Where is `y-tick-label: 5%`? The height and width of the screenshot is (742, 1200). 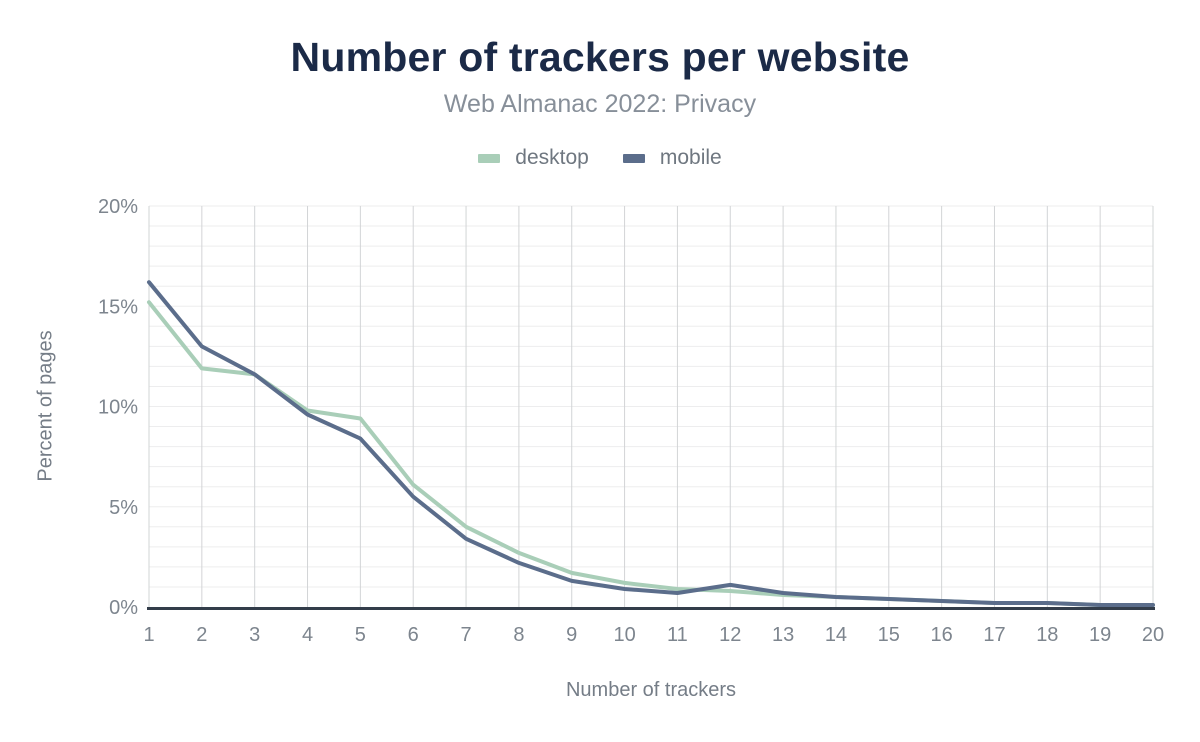
y-tick-label: 5% is located at coordinates (123, 508).